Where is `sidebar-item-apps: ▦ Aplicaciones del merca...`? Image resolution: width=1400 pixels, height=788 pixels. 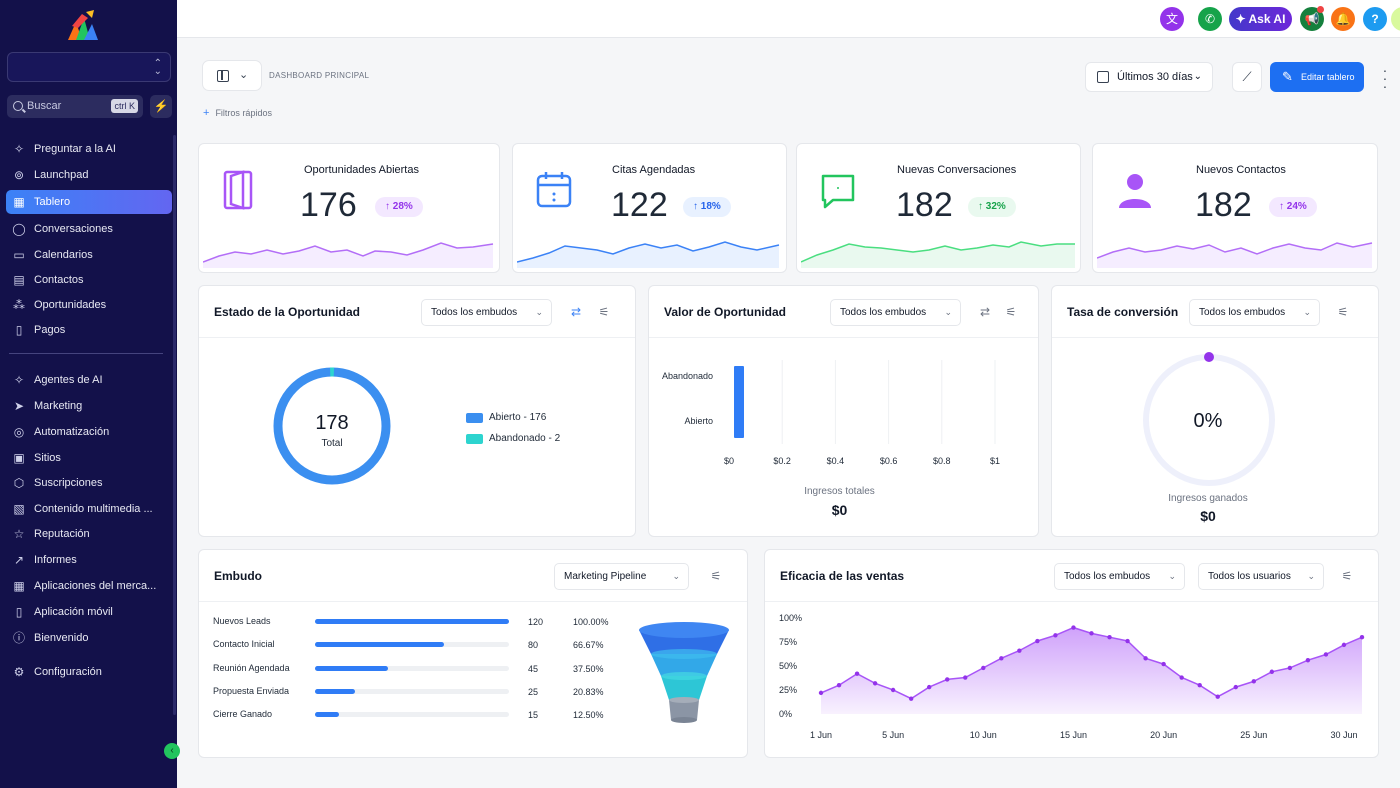 sidebar-item-apps: ▦ Aplicaciones del merca... is located at coordinates (89, 586).